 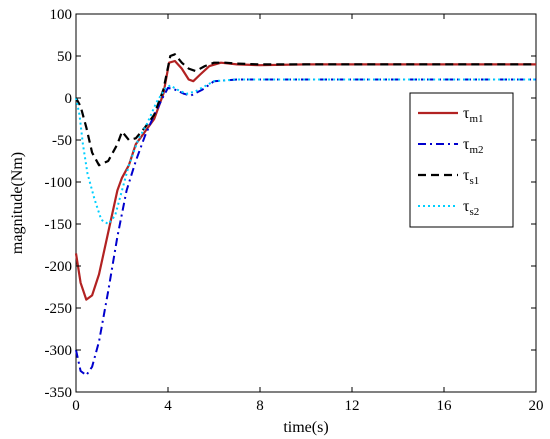 I want to click on y-tick-label: -300, so click(x=59, y=351).